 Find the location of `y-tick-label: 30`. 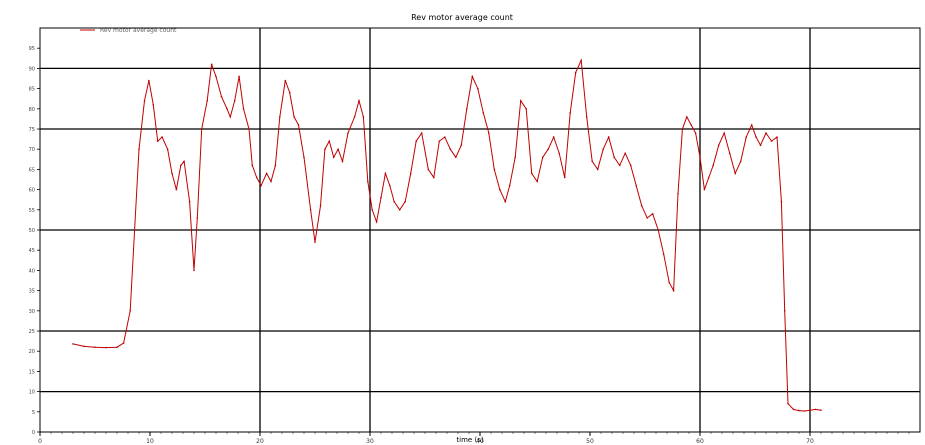

y-tick-label: 30 is located at coordinates (32, 312).